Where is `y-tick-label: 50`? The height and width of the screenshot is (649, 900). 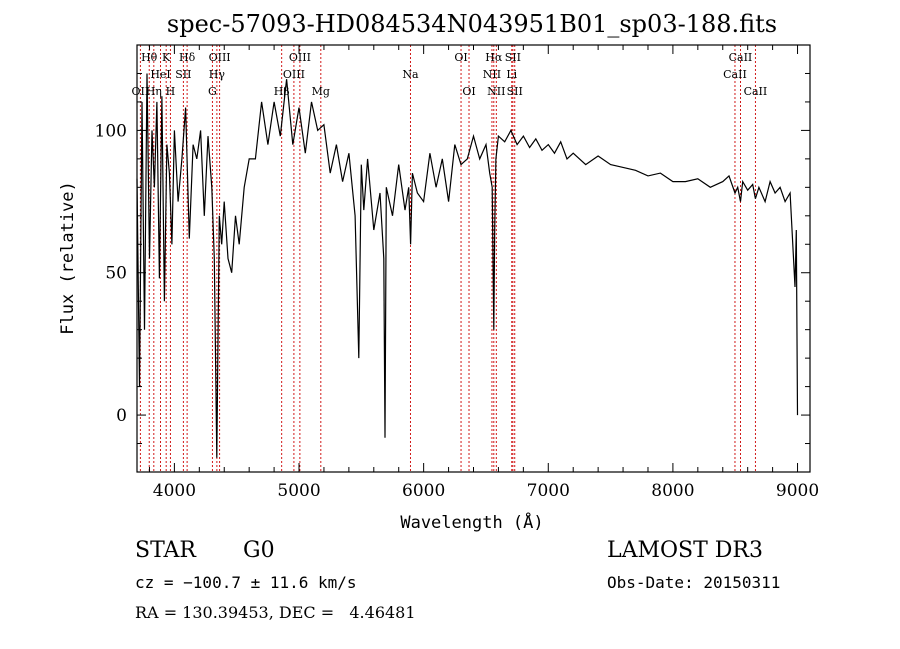 y-tick-label: 50 is located at coordinates (116, 274).